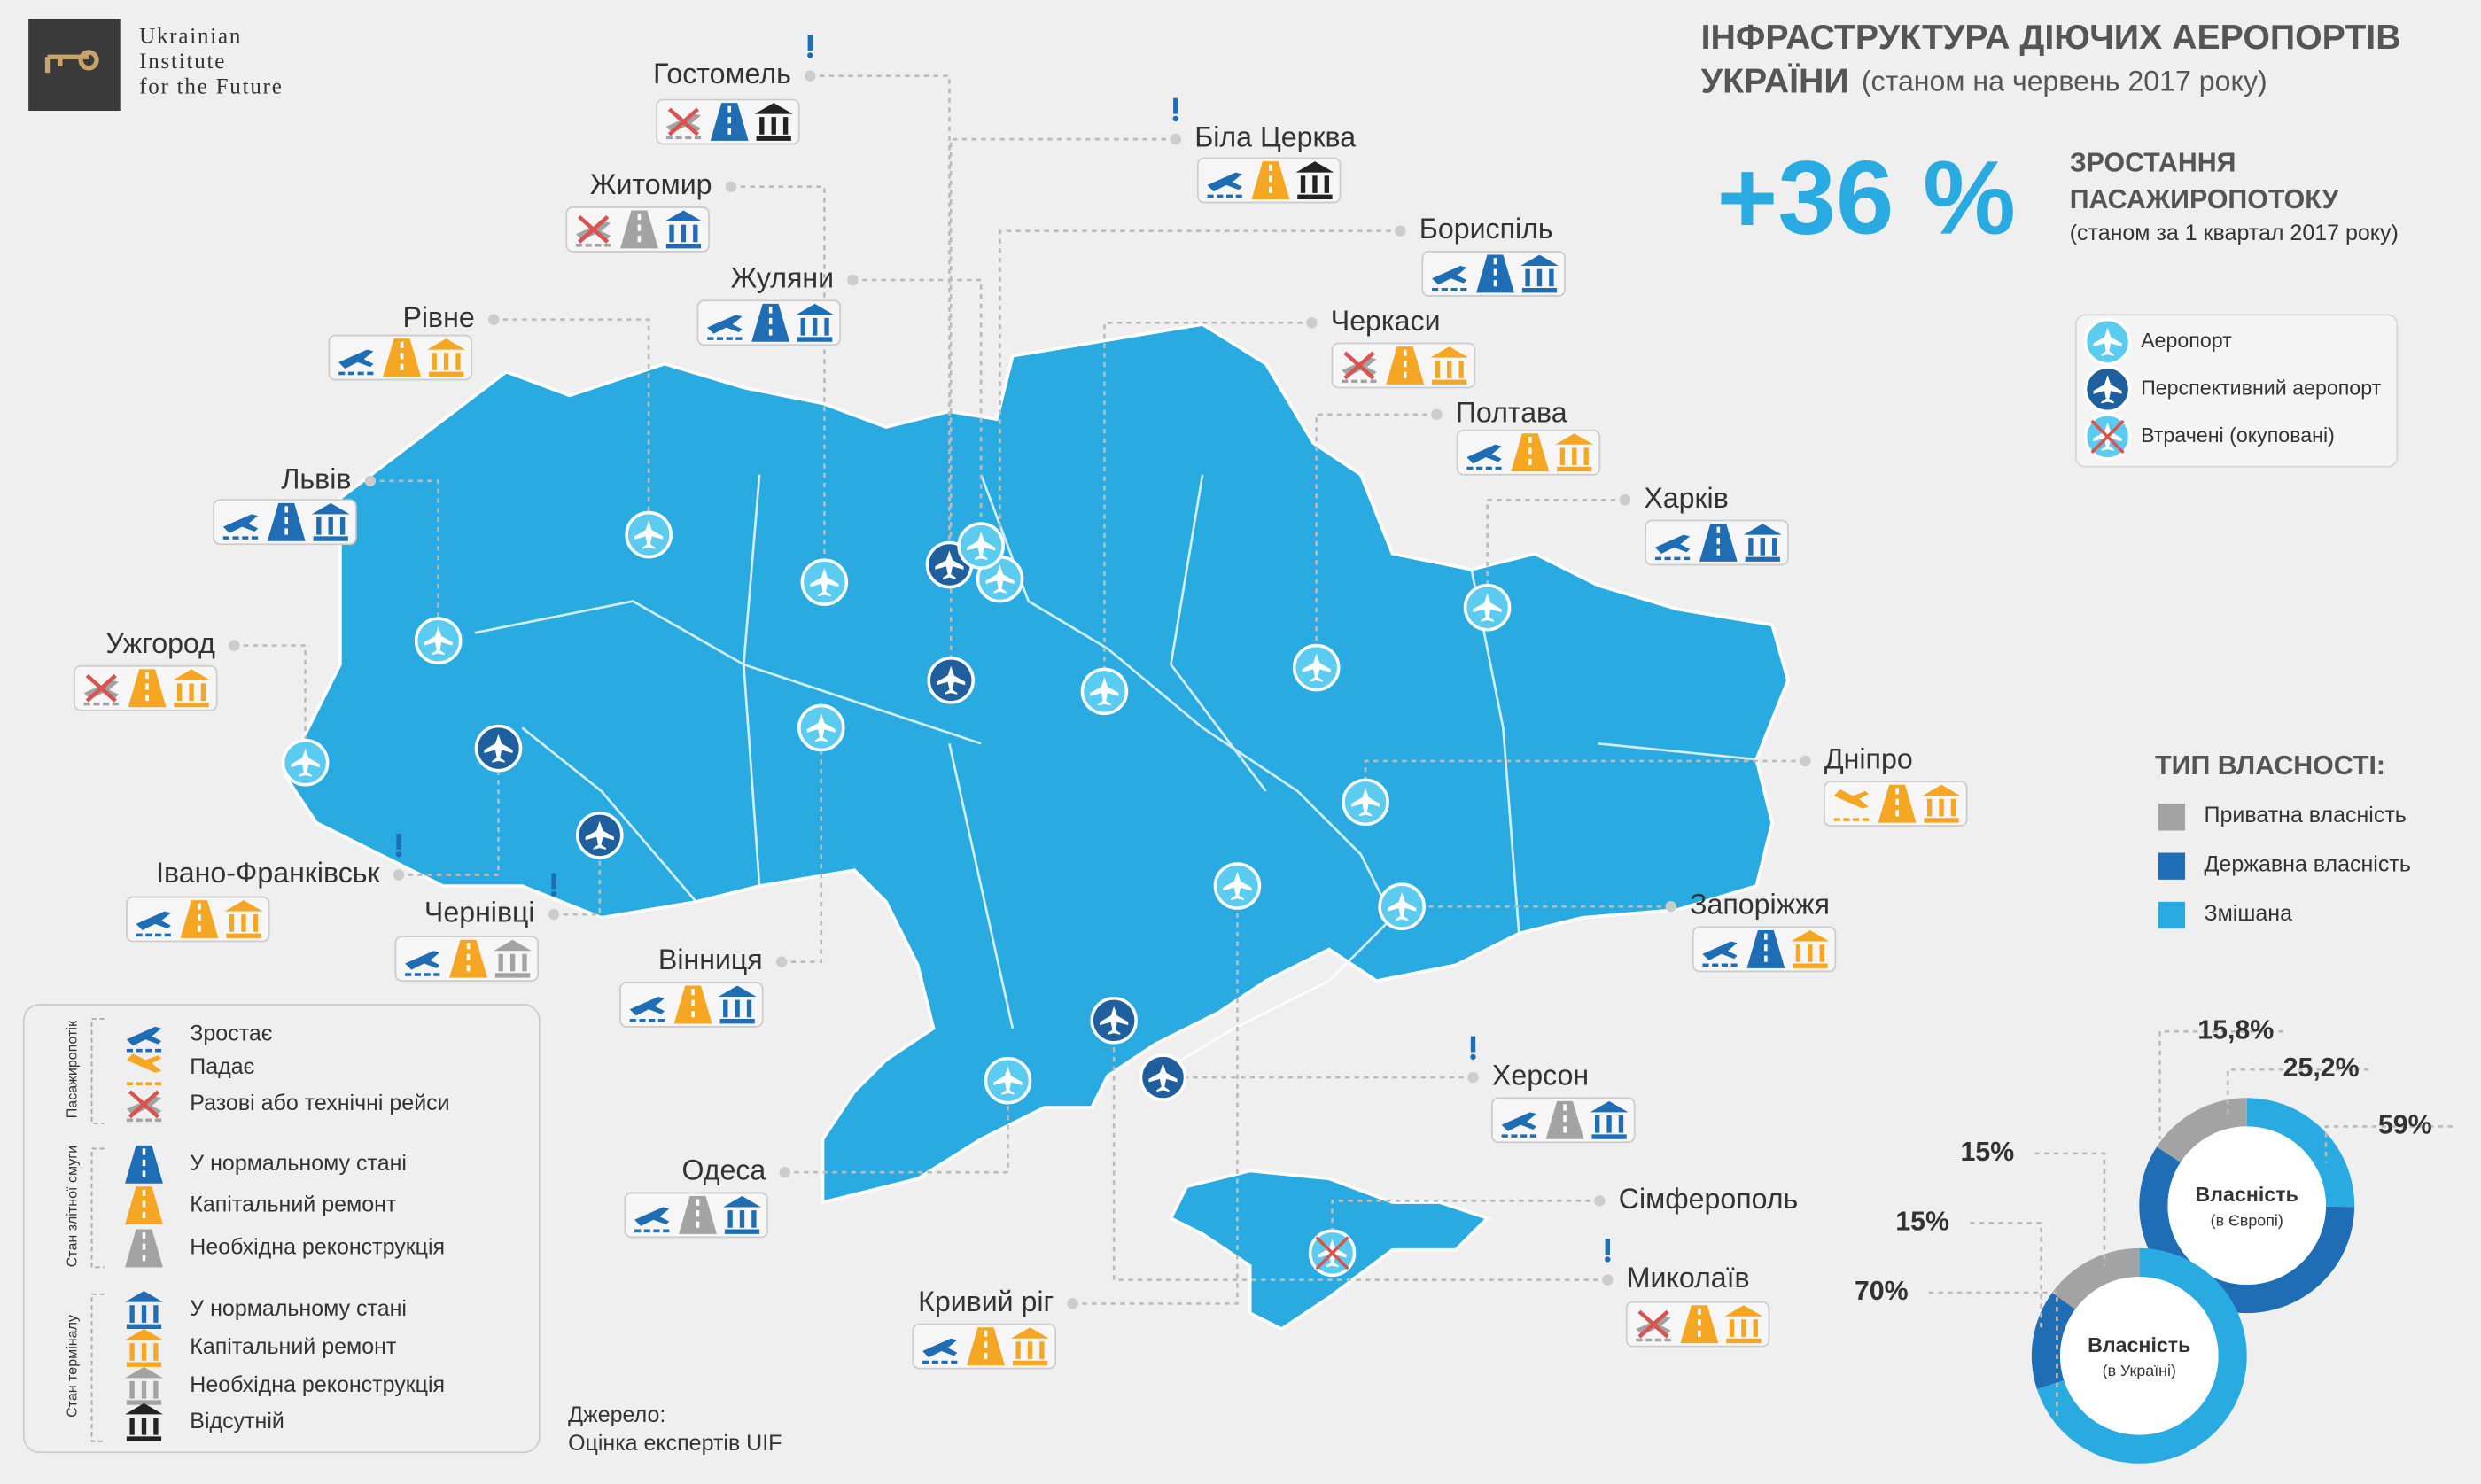  What do you see at coordinates (2235, 1030) in the screenshot?
I see `donut-value-label: 15,8%` at bounding box center [2235, 1030].